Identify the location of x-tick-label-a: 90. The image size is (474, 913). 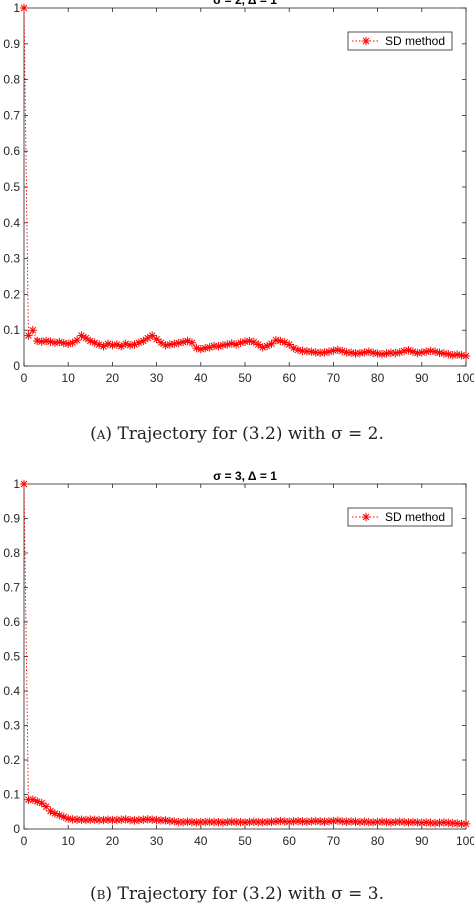
(422, 378).